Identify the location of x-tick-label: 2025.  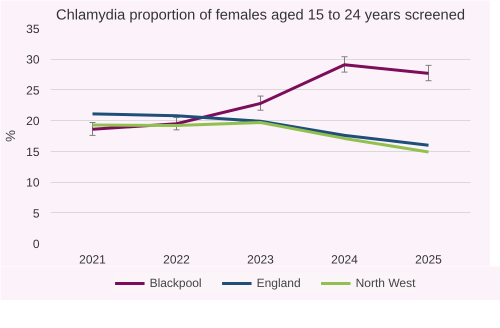
(428, 259).